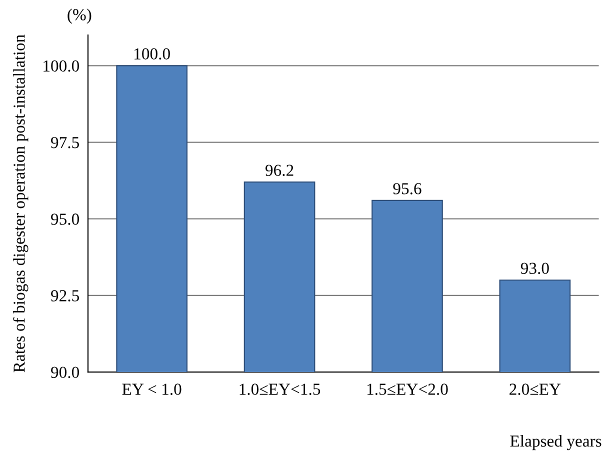 Image resolution: width=611 pixels, height=461 pixels. I want to click on y-tick-label: 97.5, so click(65, 142).